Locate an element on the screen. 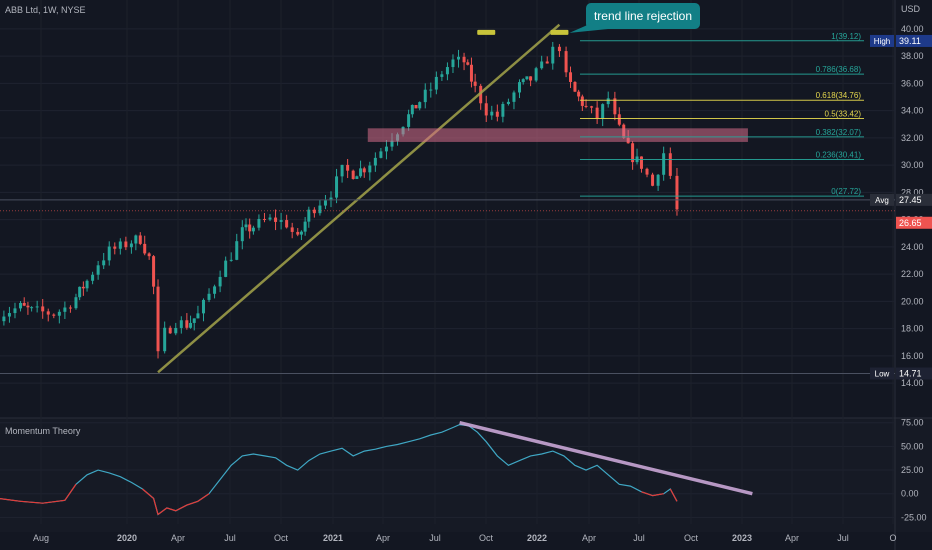 This screenshot has width=932, height=550. momentum-pane is located at coordinates (376, 468).